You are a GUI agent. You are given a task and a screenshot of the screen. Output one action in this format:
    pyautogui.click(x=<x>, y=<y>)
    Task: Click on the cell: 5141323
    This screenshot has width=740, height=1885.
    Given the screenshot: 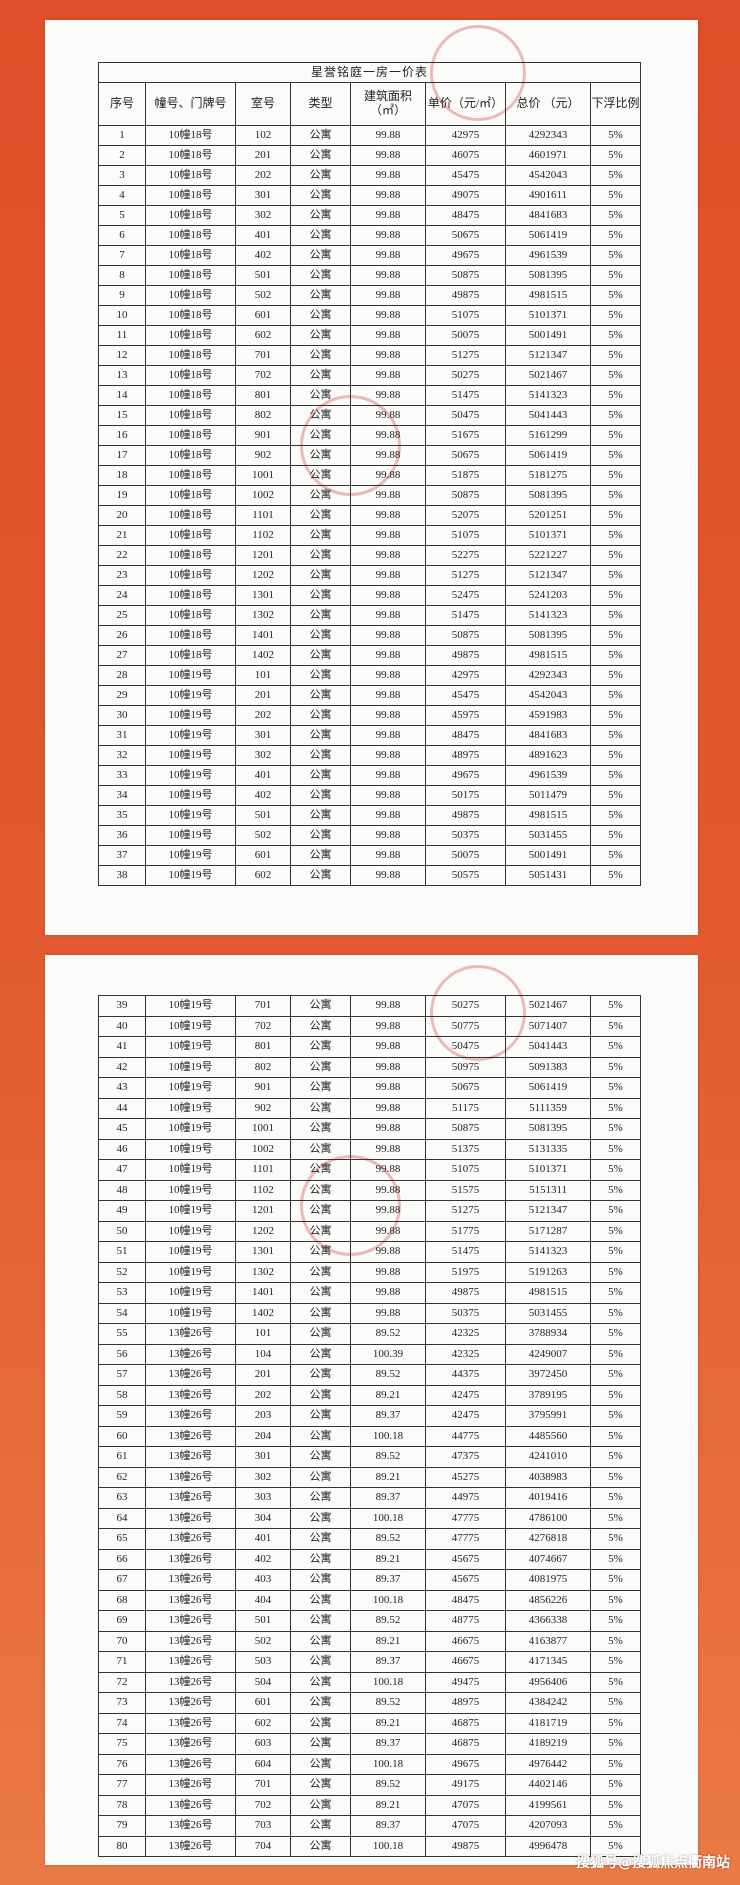 What is the action you would take?
    pyautogui.click(x=548, y=1252)
    